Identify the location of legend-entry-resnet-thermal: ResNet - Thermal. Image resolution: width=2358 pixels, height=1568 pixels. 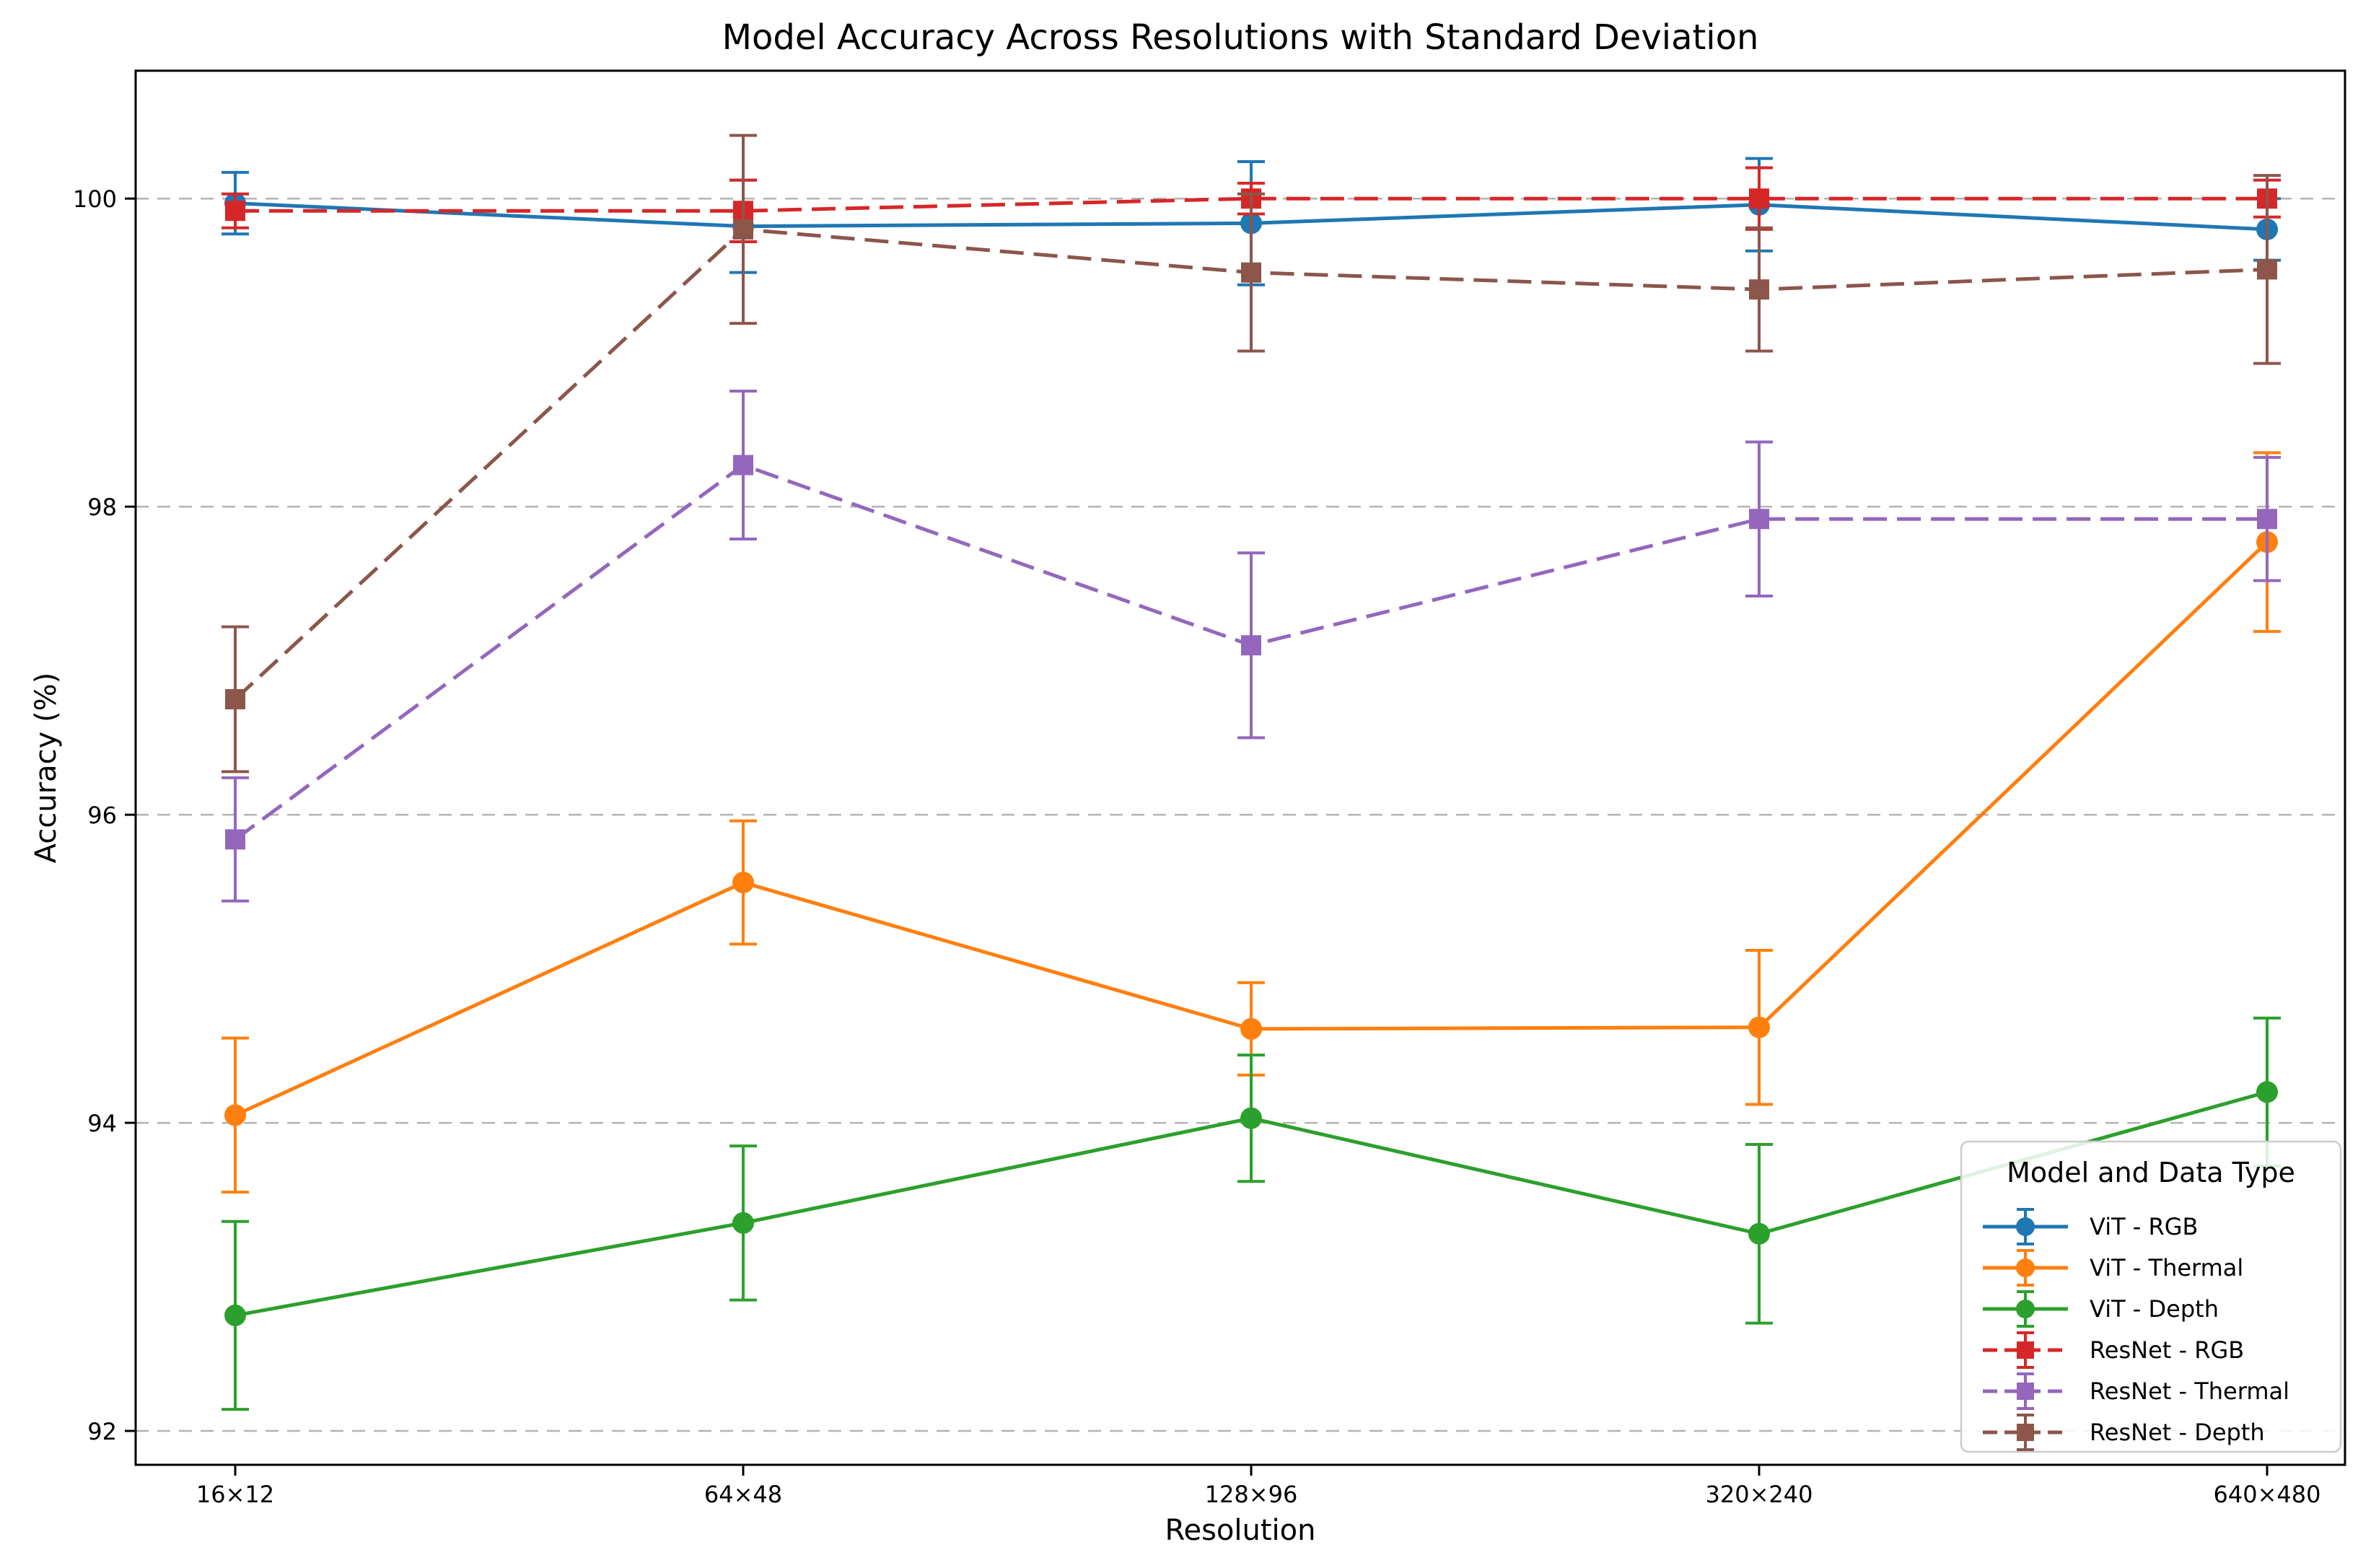
(2136, 1391).